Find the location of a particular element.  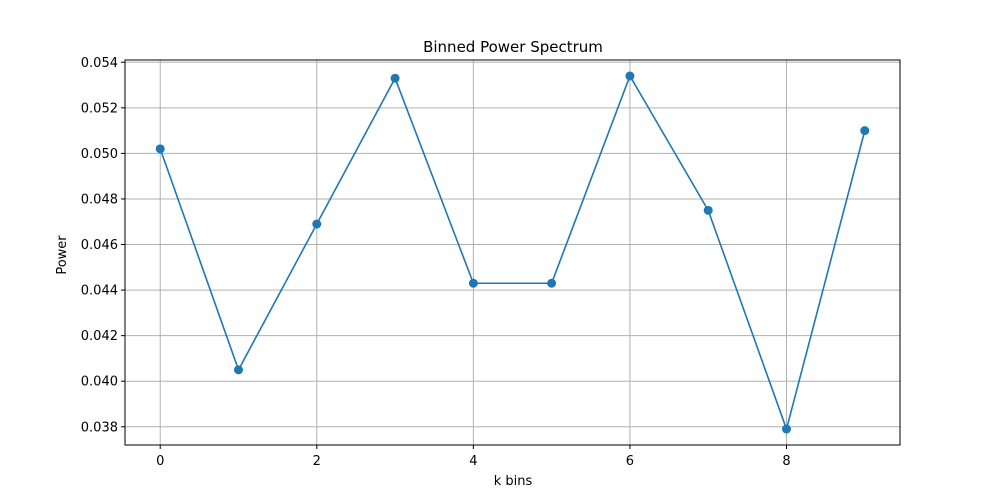

x-tick-label: 0 is located at coordinates (160, 461).